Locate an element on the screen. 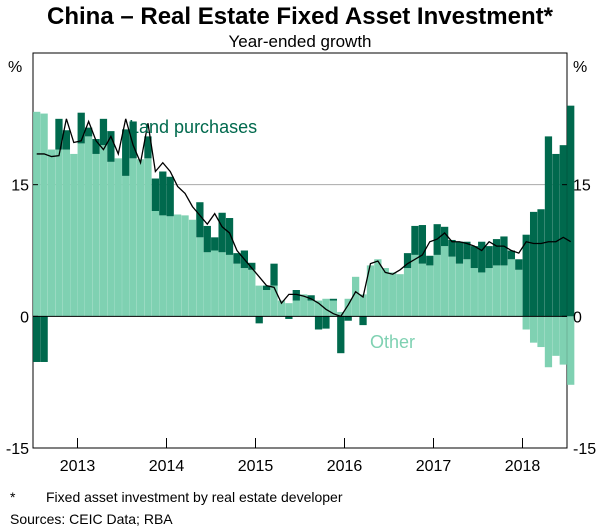 This screenshot has width=600, height=532. xtick-label-2016: 2016 is located at coordinates (345, 466).